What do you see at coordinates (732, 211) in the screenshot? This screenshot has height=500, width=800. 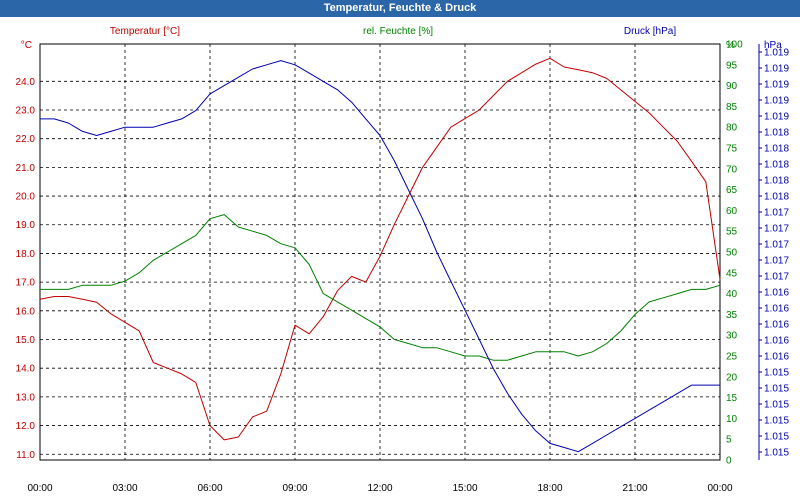 I see `humidity-tick-label: 60` at bounding box center [732, 211].